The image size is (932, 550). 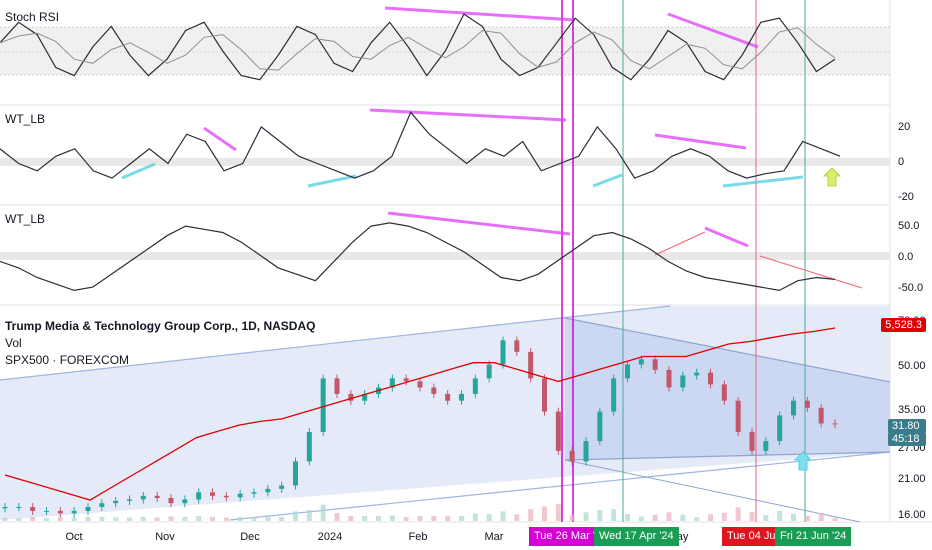 I want to click on stoch-rsi-k-line, so click(x=418, y=47).